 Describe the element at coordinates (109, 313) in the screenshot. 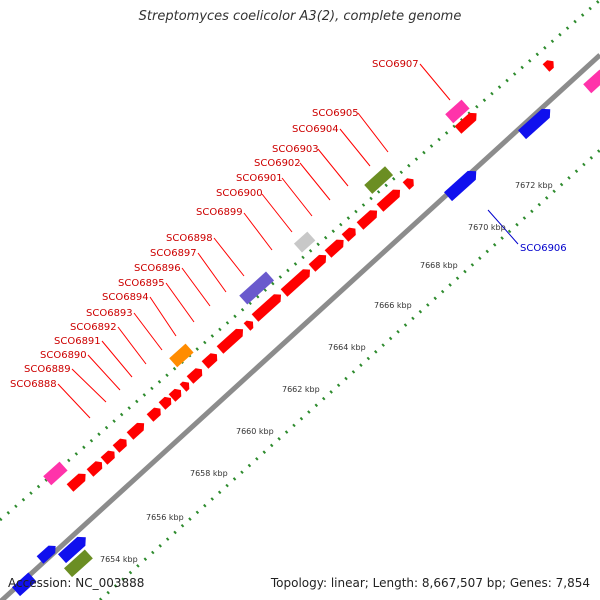

I see `gene-label: SCO6893` at that location.